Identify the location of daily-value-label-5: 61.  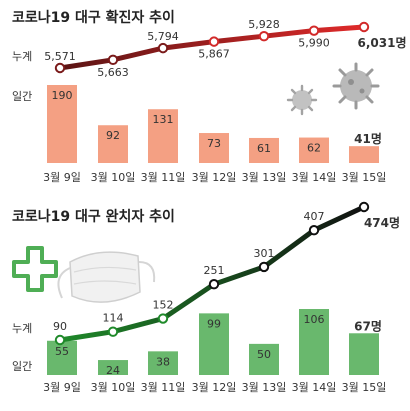
(264, 148).